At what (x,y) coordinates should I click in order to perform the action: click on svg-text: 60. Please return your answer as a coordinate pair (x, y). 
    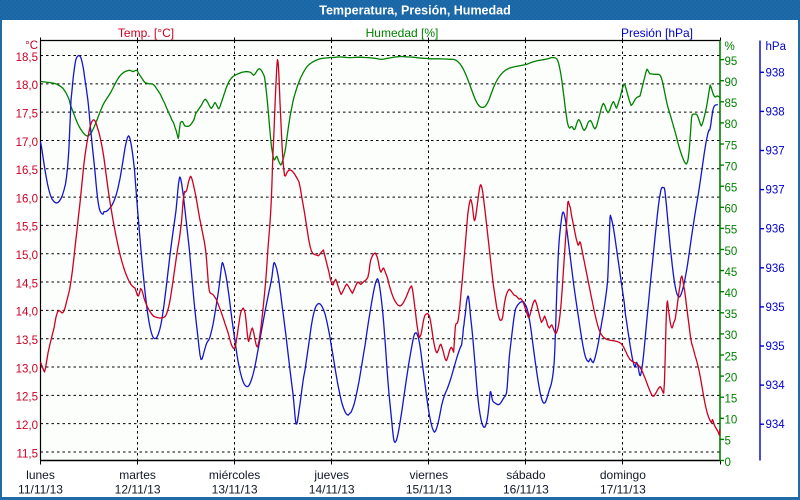
    Looking at the image, I should click on (731, 210).